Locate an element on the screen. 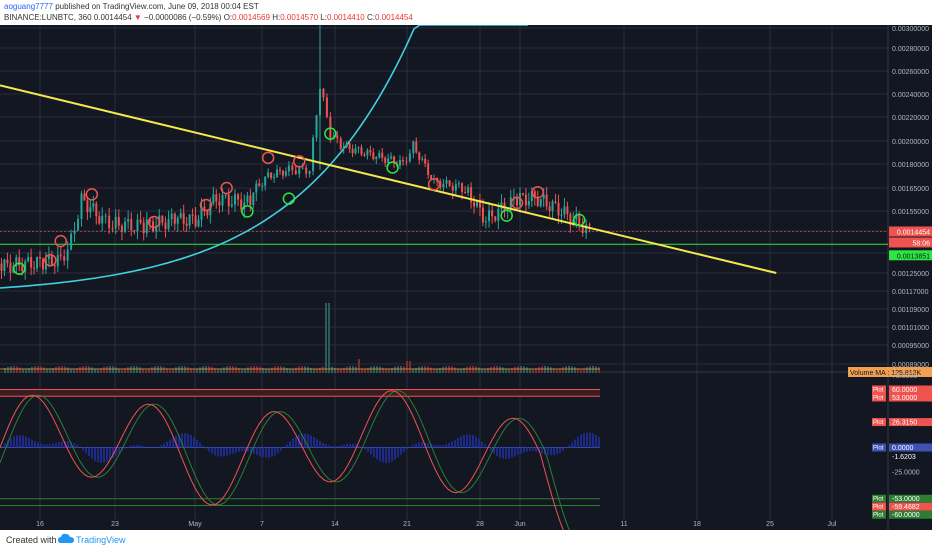 Image resolution: width=932 pixels, height=550 pixels. author-link: aoguang7777 is located at coordinates (28, 6).